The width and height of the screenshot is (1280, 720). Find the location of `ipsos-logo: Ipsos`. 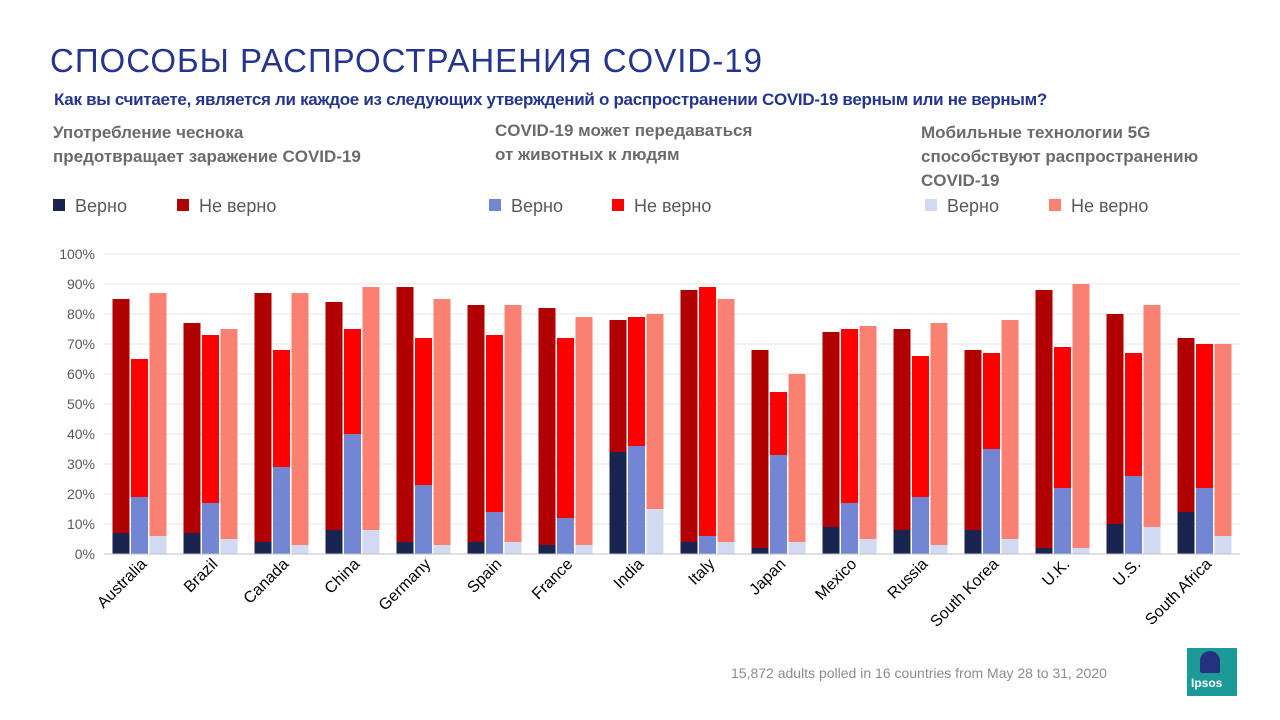

ipsos-logo: Ipsos is located at coordinates (1212, 672).